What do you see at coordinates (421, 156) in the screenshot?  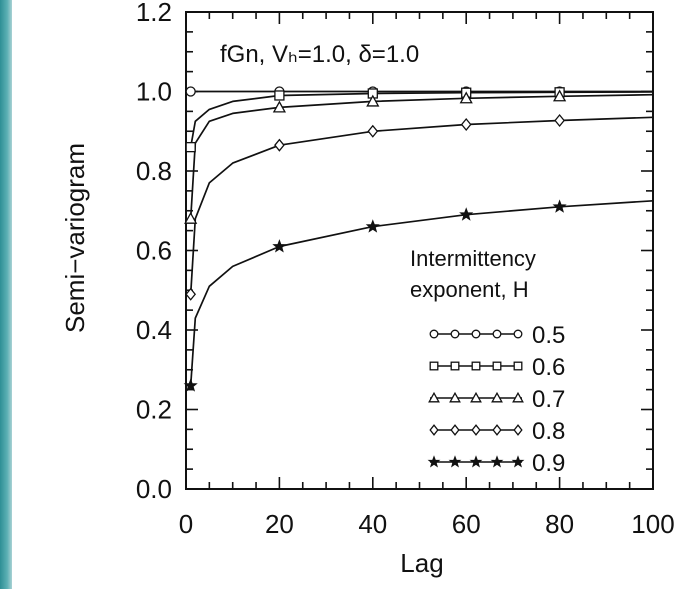 I see `series-line-H-0.7` at bounding box center [421, 156].